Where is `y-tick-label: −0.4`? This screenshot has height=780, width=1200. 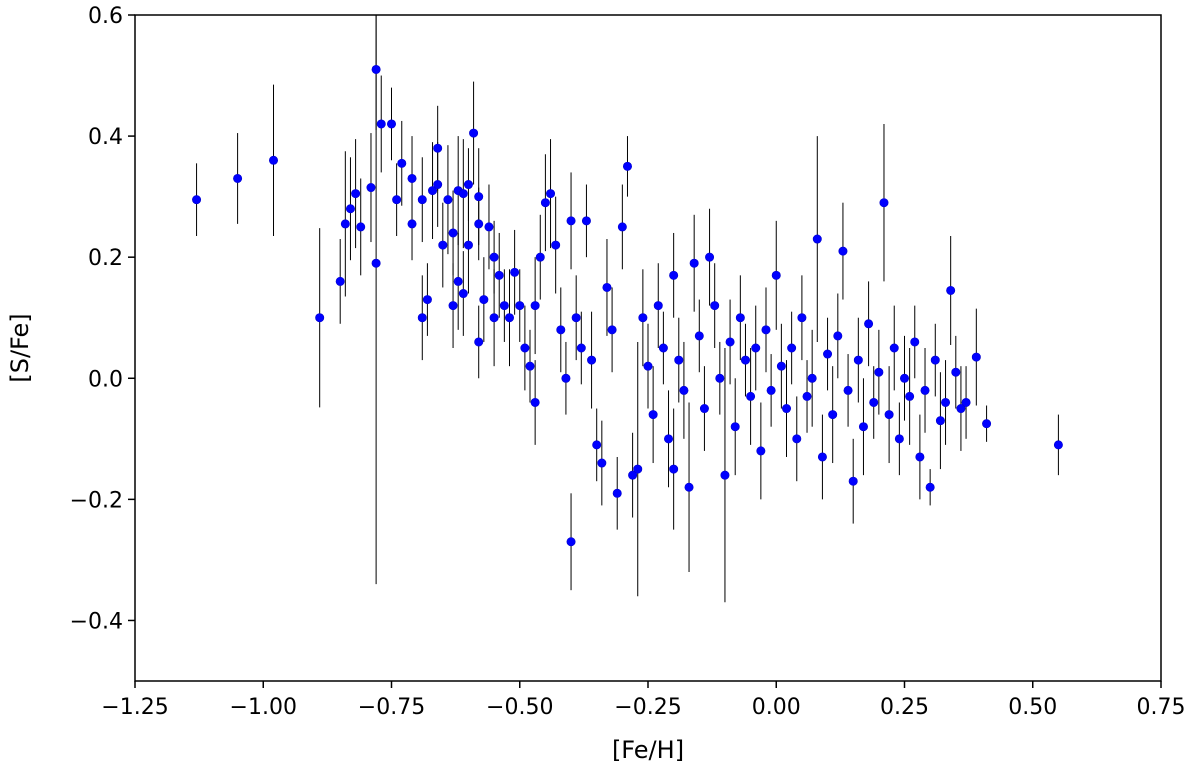
y-tick-label: −0.4 is located at coordinates (96, 621).